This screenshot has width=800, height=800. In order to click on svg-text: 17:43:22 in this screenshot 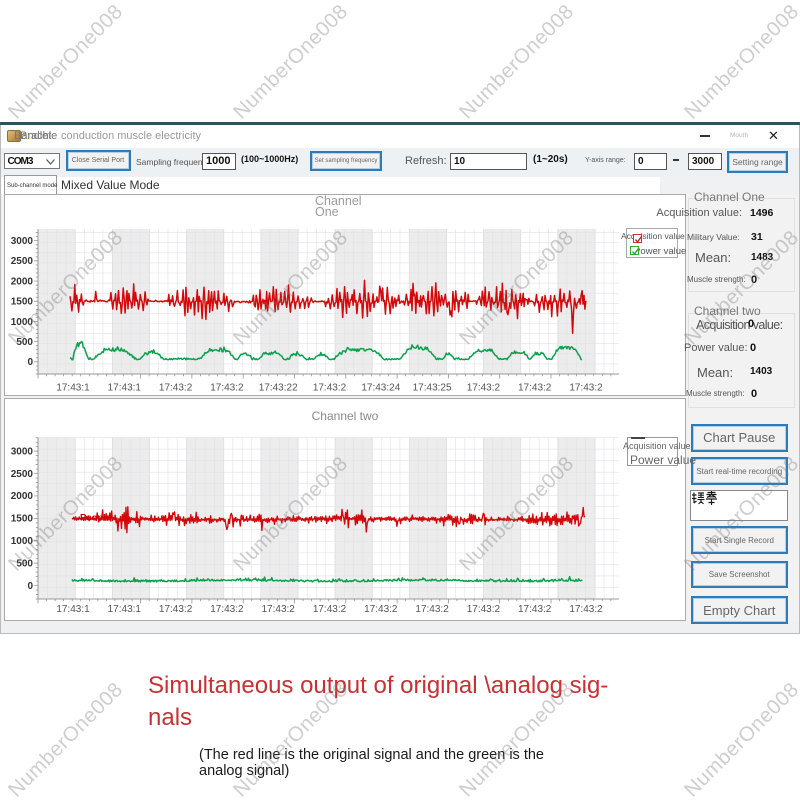, I will do `click(278, 388)`.